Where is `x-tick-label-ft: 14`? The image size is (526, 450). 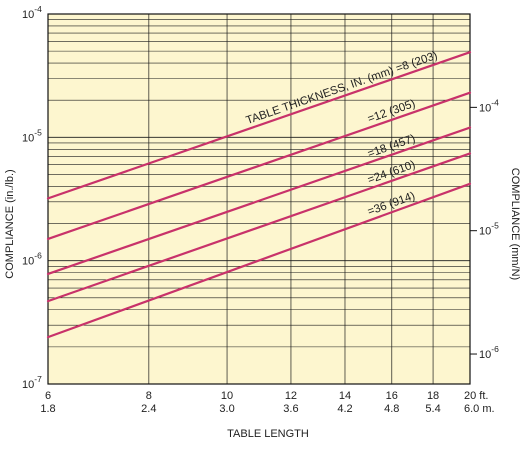
x-tick-label-ft: 14 is located at coordinates (345, 396).